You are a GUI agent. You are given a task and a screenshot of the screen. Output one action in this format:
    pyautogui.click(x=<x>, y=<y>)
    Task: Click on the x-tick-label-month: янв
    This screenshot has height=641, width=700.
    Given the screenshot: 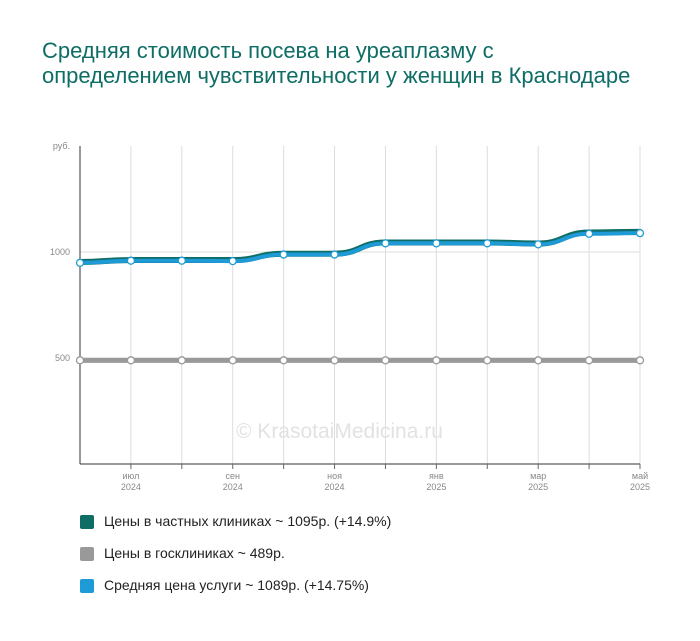 What is the action you would take?
    pyautogui.click(x=436, y=476)
    